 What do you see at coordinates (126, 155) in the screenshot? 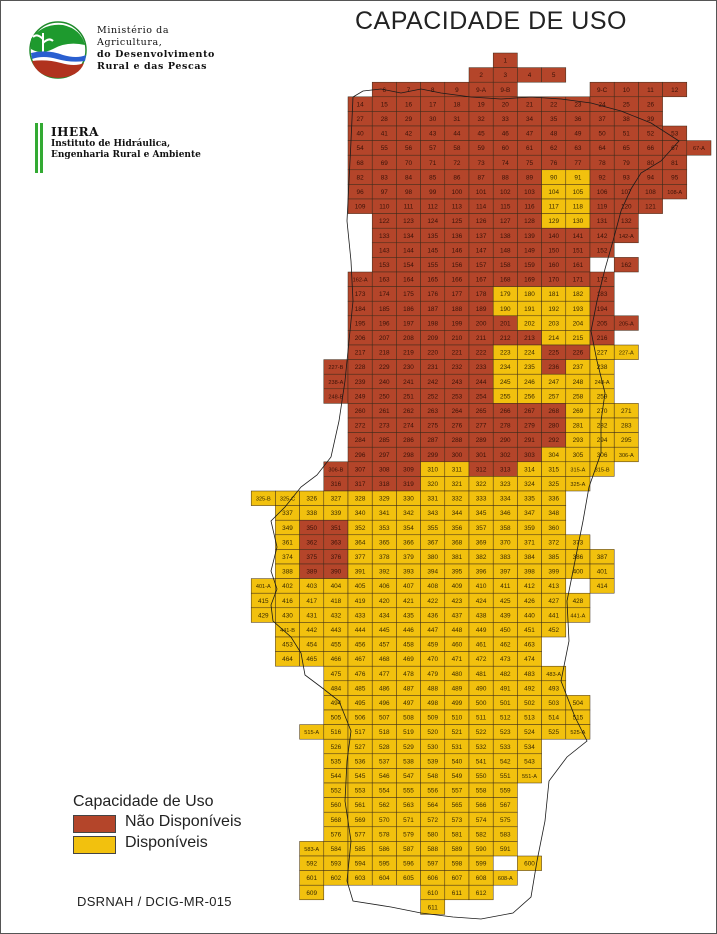
I see `ihera-line-2: Engenharia Rural e Ambiente` at bounding box center [126, 155].